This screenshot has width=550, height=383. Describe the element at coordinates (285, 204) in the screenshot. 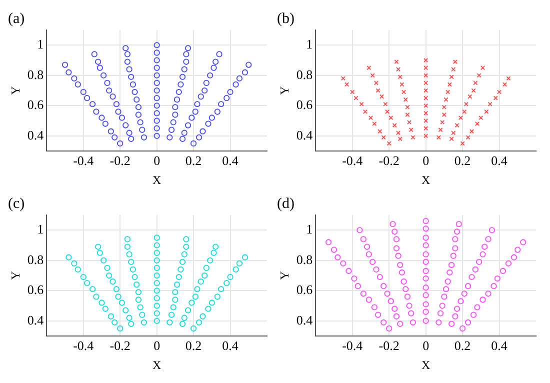

I see `chart-title: (d)` at that location.